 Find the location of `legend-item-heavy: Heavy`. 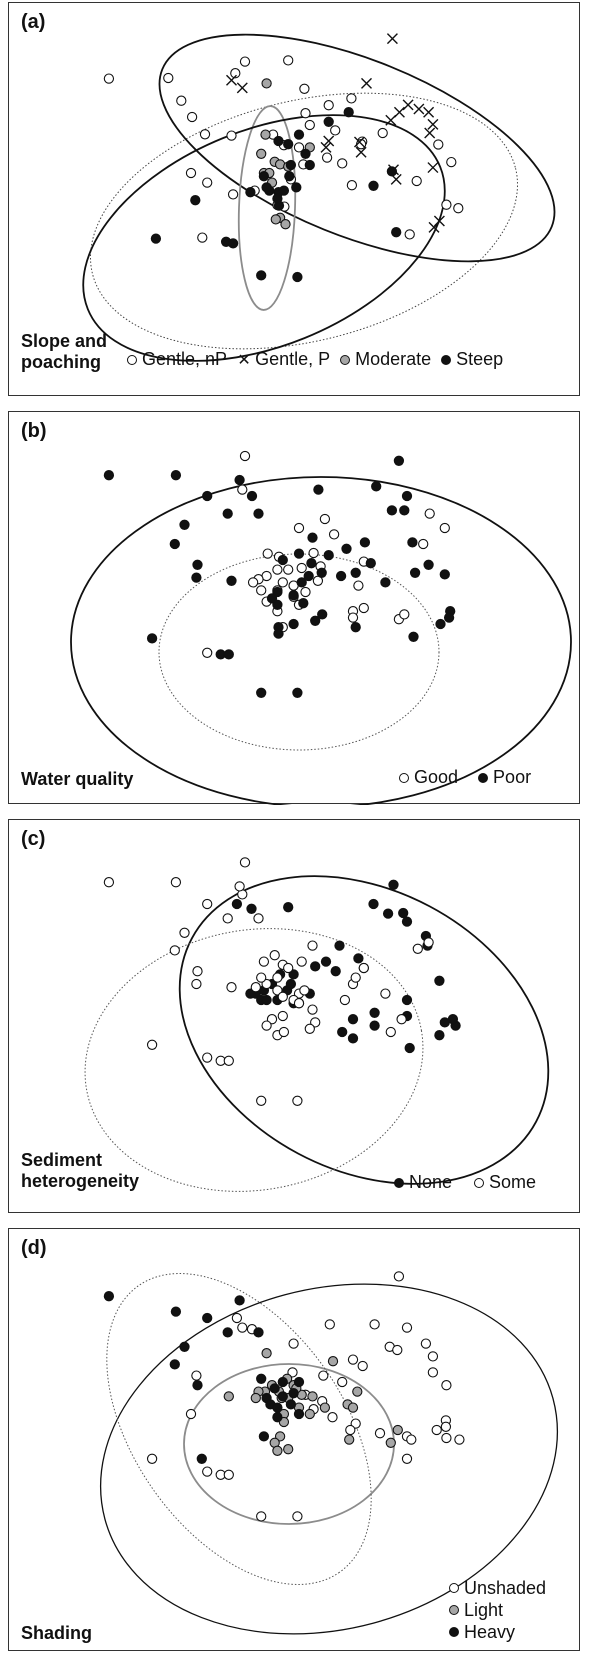

legend-item-heavy: Heavy is located at coordinates (497, 1632).